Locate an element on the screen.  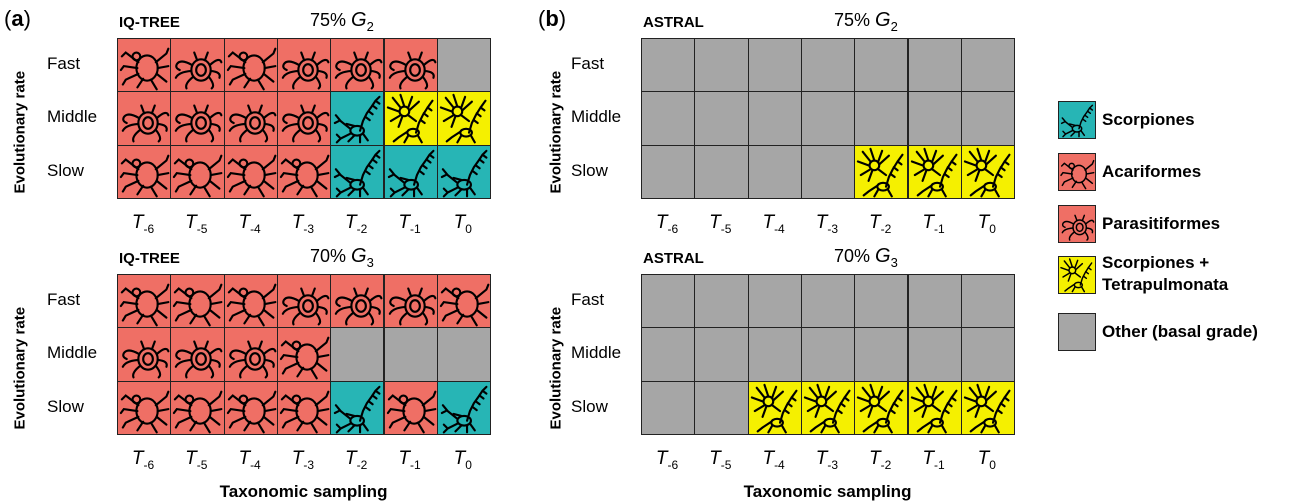
method-label: IQ-TREE is located at coordinates (149, 22).